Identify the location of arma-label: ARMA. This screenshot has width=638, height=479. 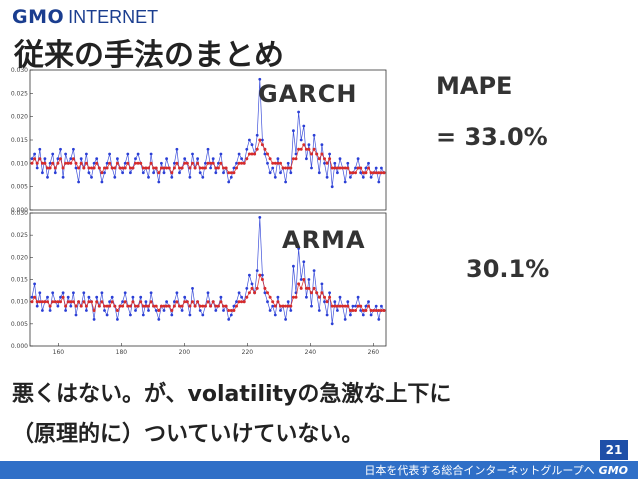
(324, 240).